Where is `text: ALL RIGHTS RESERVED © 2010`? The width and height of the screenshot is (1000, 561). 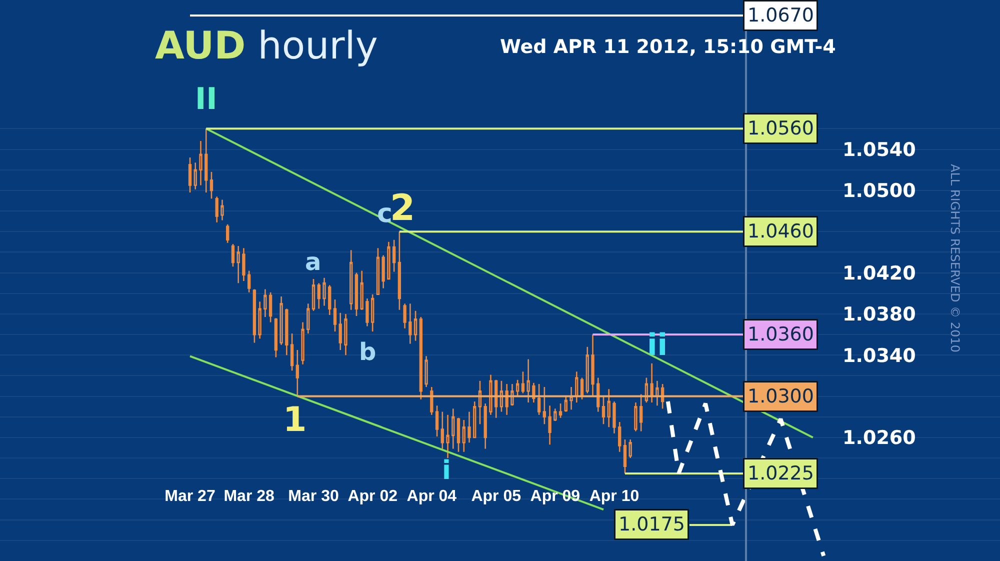 text: ALL RIGHTS RESERVED © 2010 is located at coordinates (955, 258).